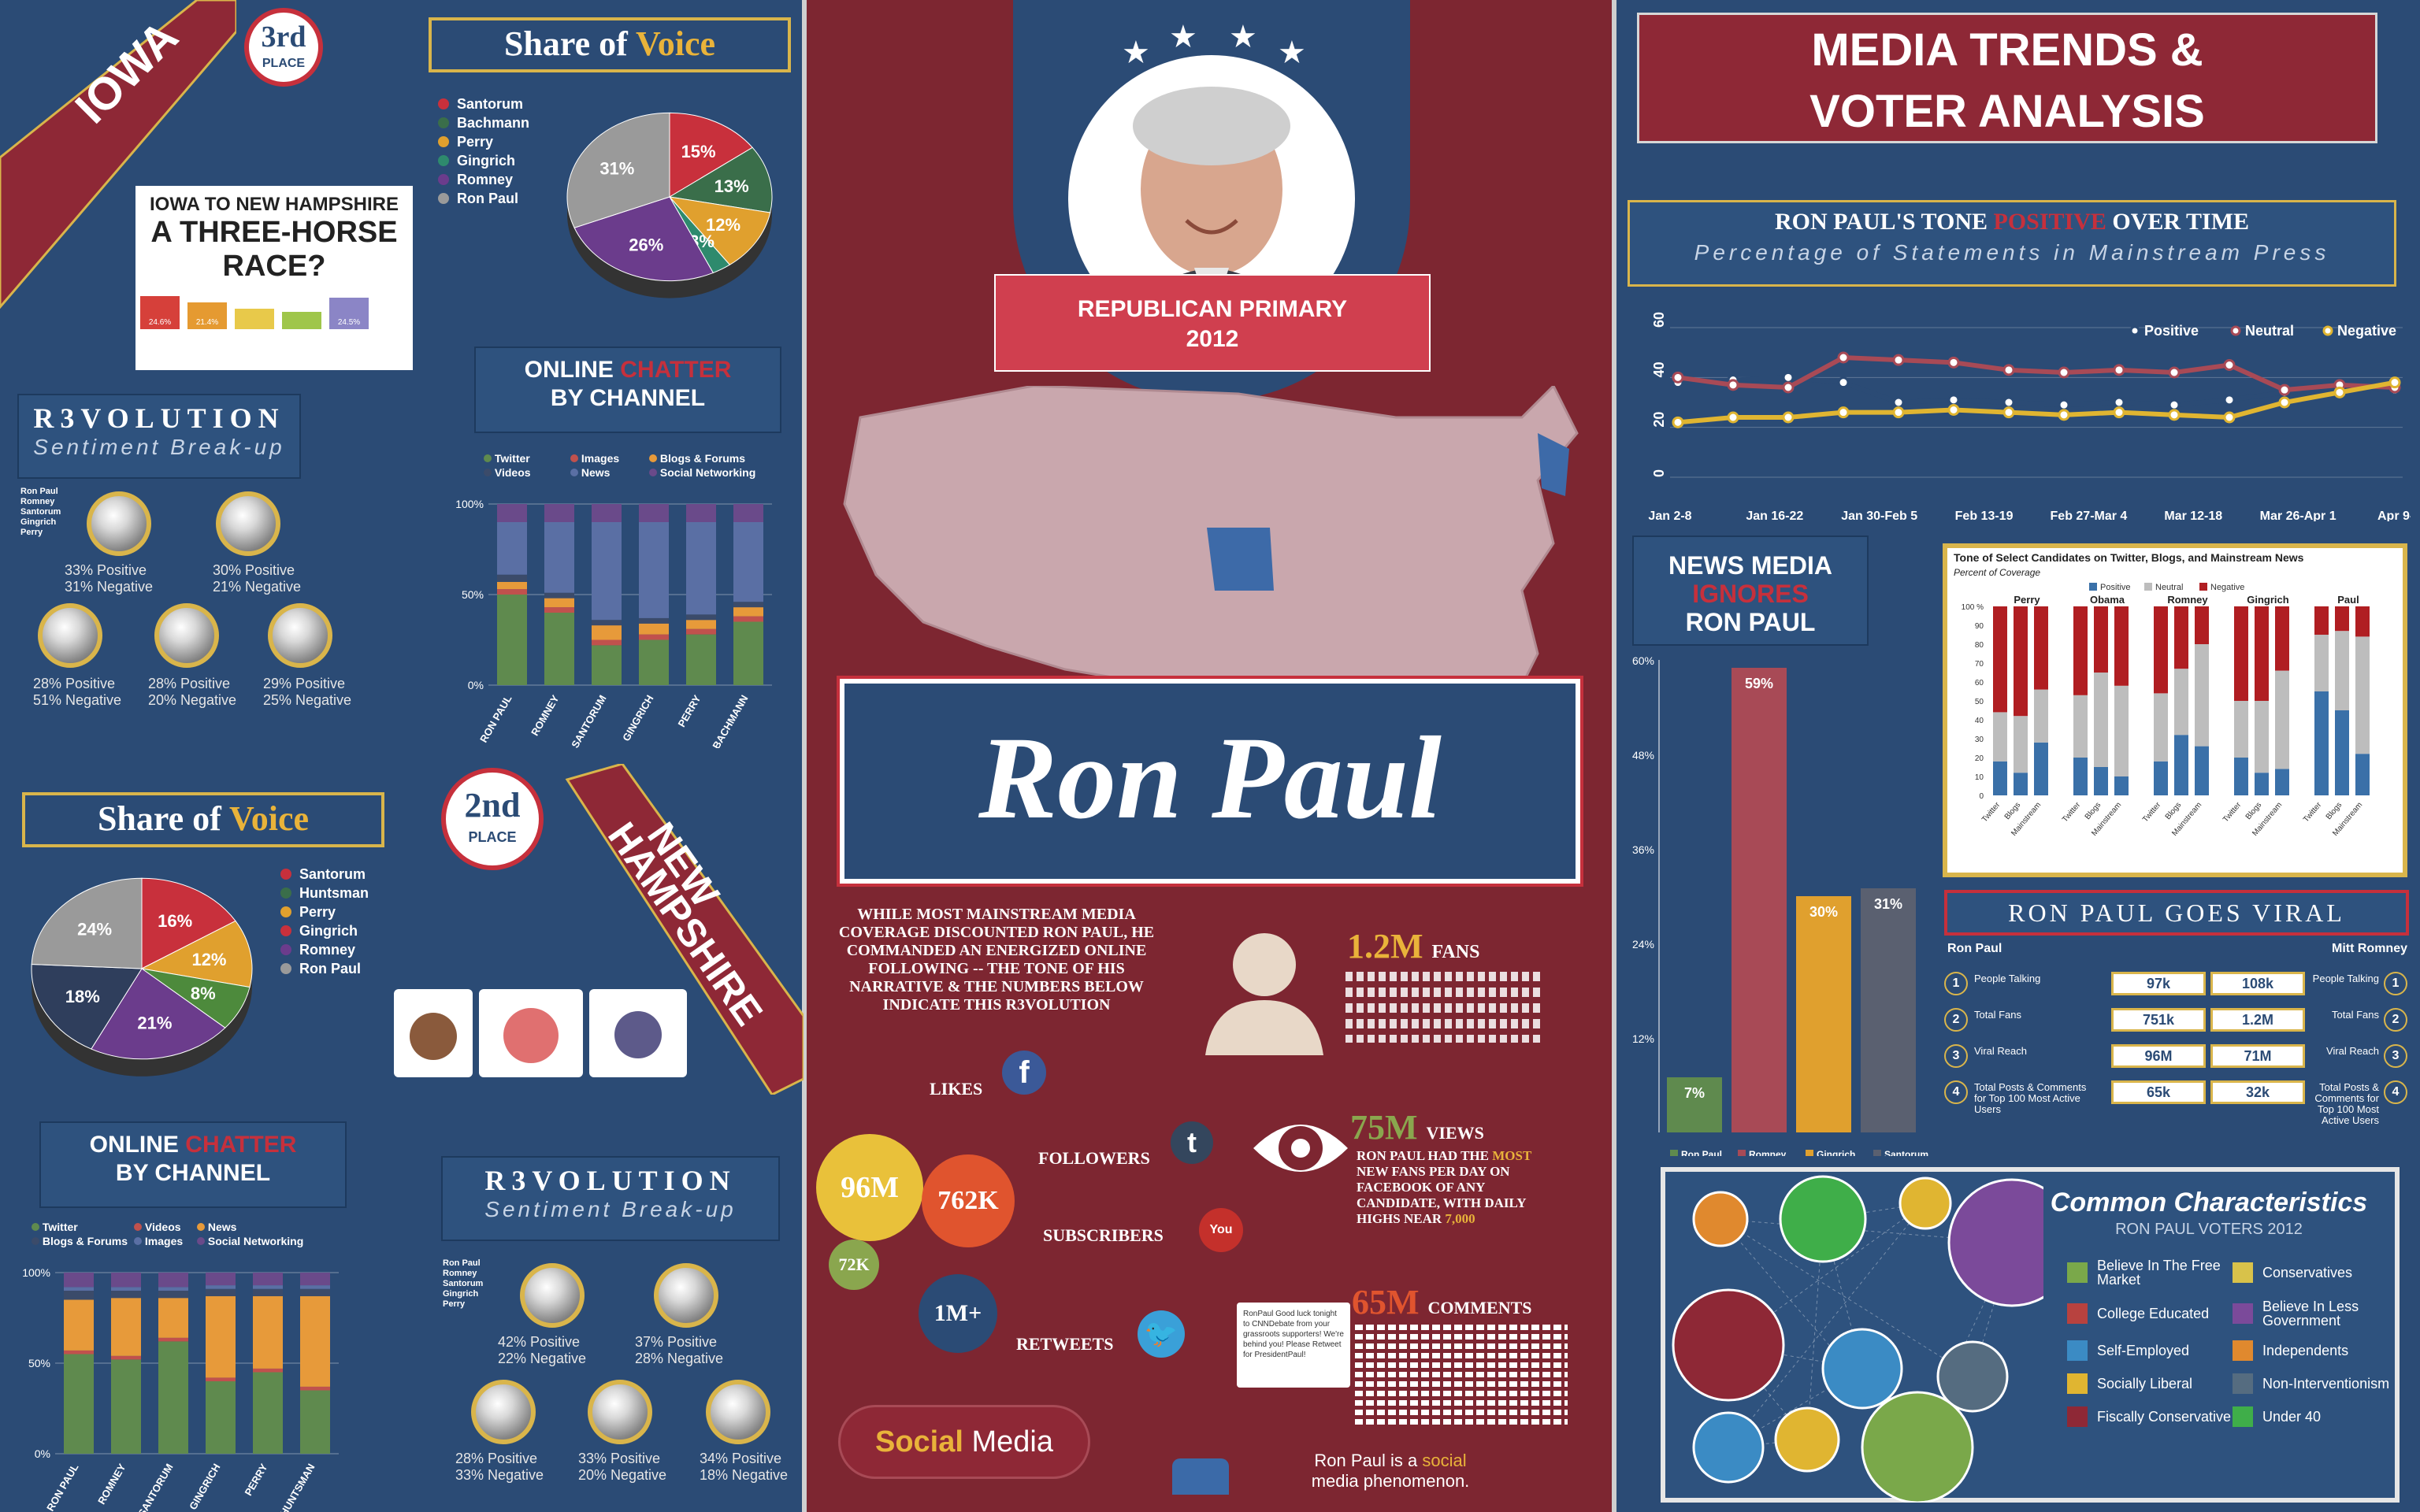 Image resolution: width=2420 pixels, height=1512 pixels. I want to click on group-label: Gingrich, so click(2268, 600).